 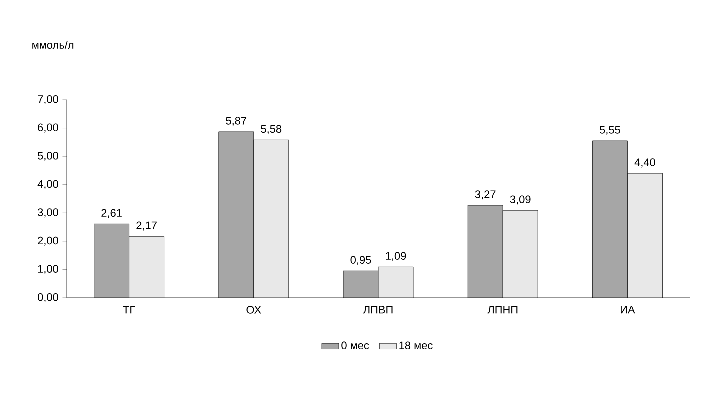 I want to click on y-tick-label: 0,00, so click(x=48, y=298).